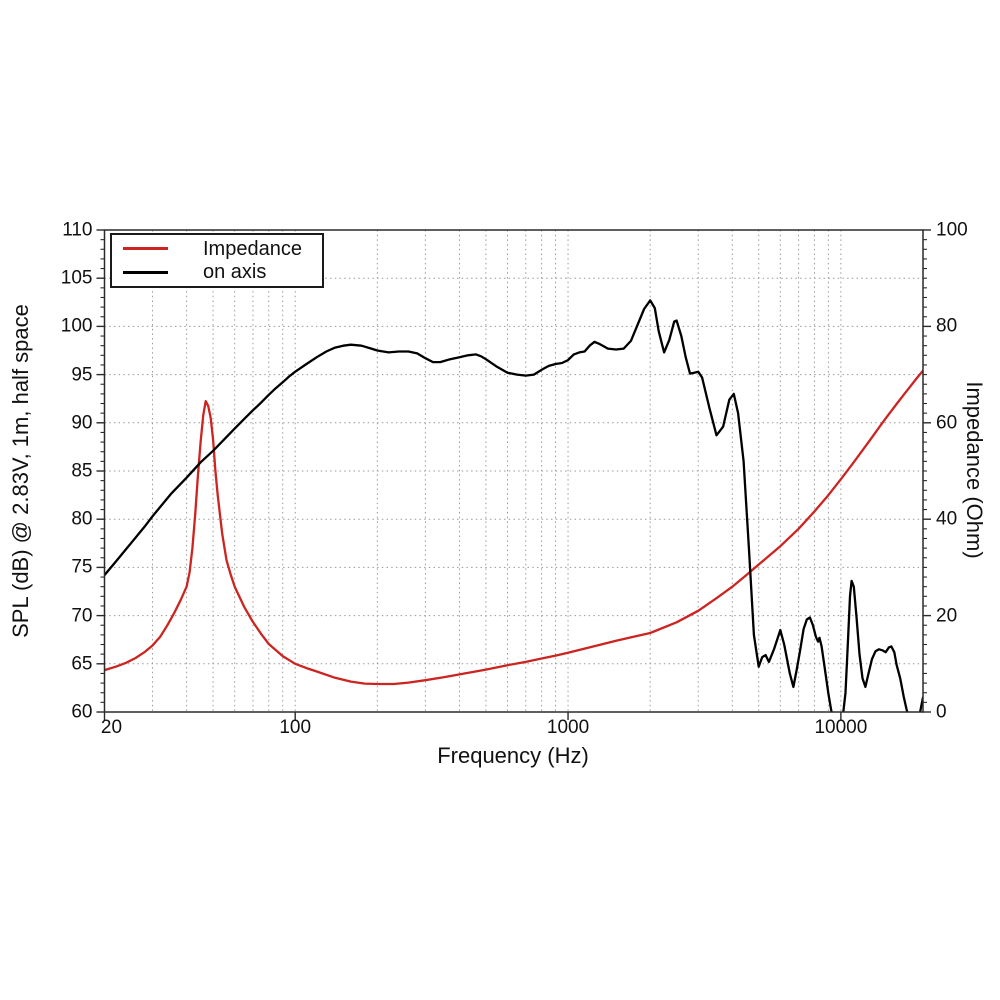 The width and height of the screenshot is (1000, 1000). Describe the element at coordinates (111, 727) in the screenshot. I see `x-tick-label: 20` at that location.